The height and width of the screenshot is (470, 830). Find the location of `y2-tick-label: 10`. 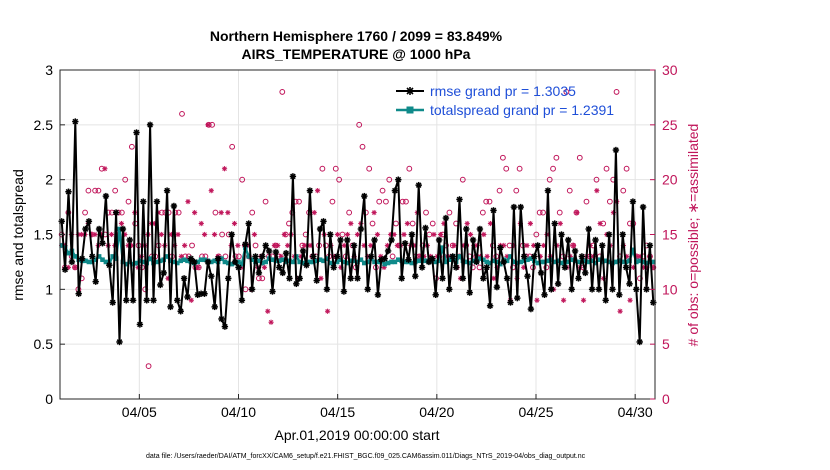

y2-tick-label: 10 is located at coordinates (670, 289).